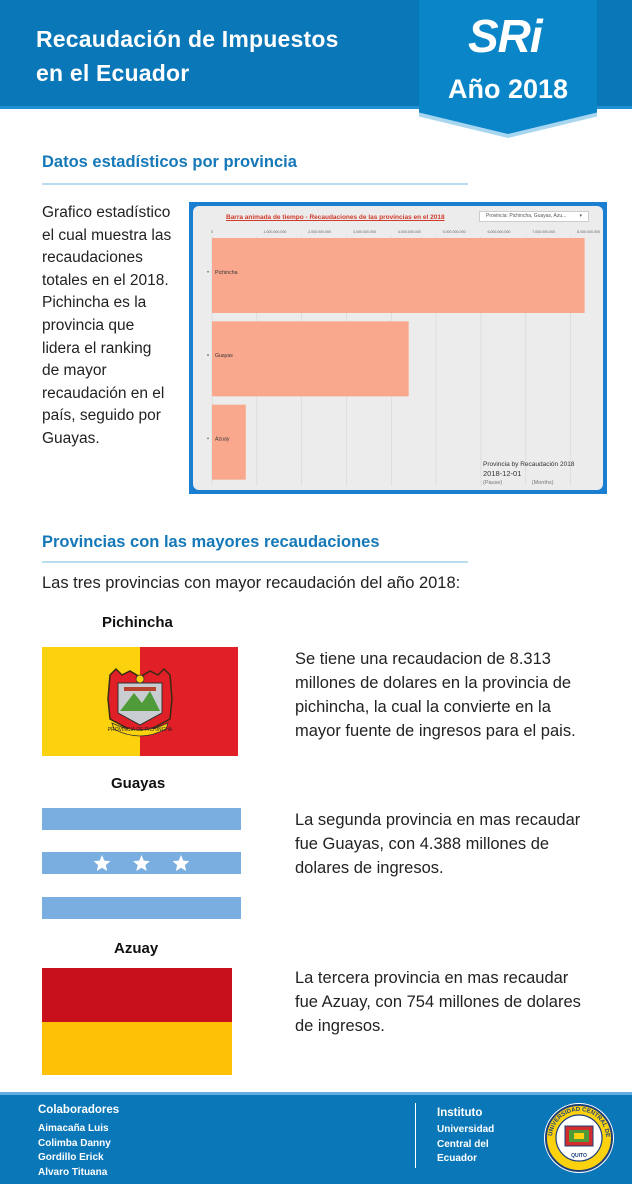  What do you see at coordinates (274, 232) in the screenshot?
I see `x-tick-label: 1.000.000.000` at bounding box center [274, 232].